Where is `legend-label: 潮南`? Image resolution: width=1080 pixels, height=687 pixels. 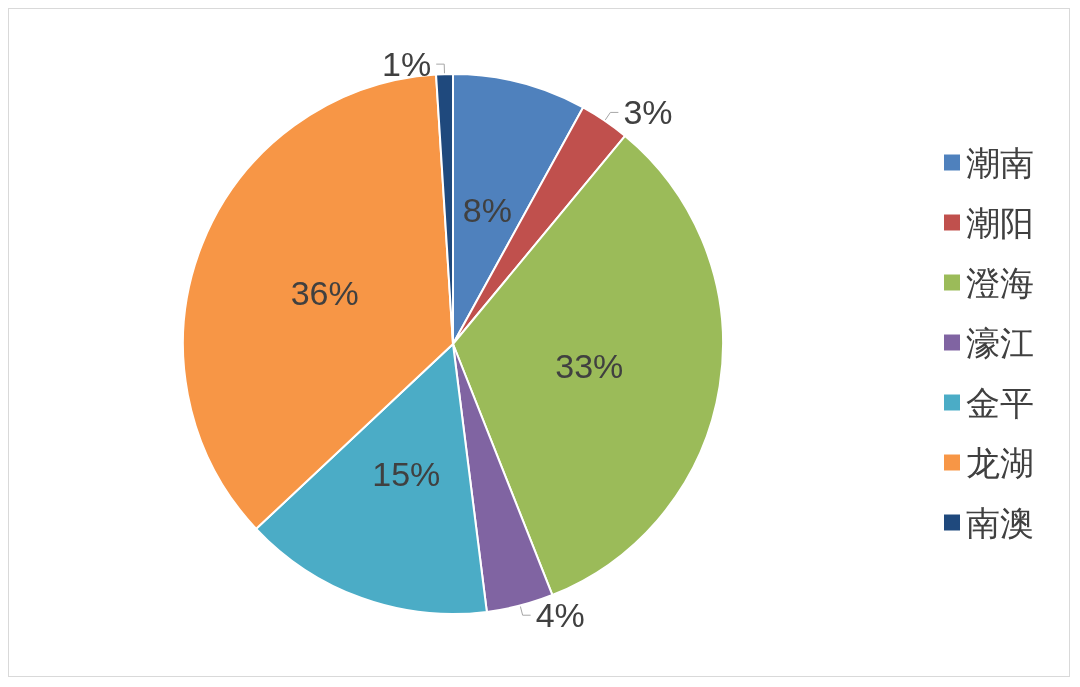 legend-label: 潮南 is located at coordinates (1000, 162).